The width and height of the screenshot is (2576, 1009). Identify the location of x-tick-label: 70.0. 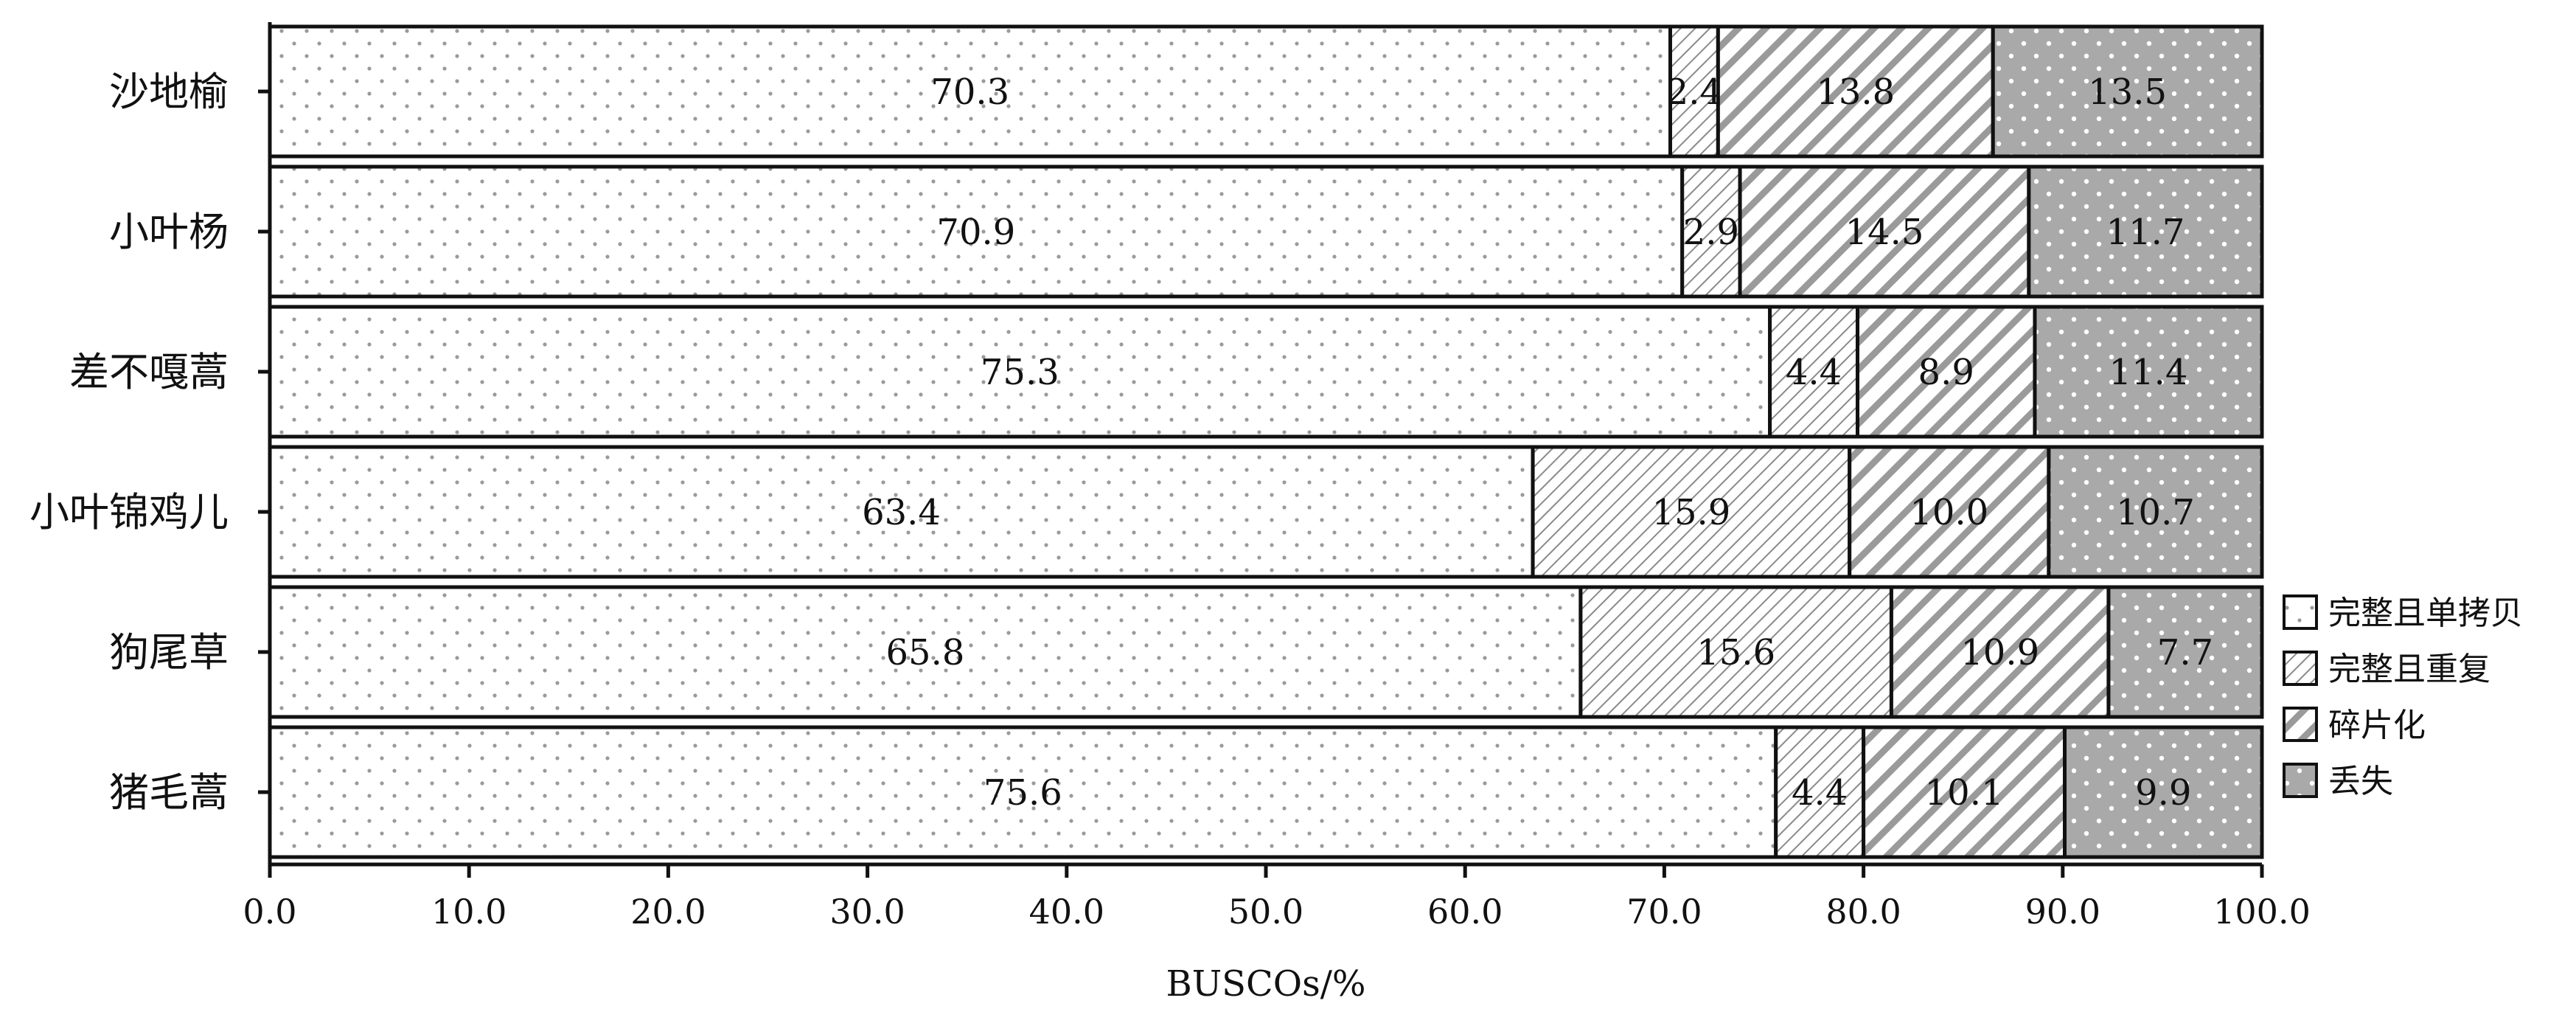
(1664, 912).